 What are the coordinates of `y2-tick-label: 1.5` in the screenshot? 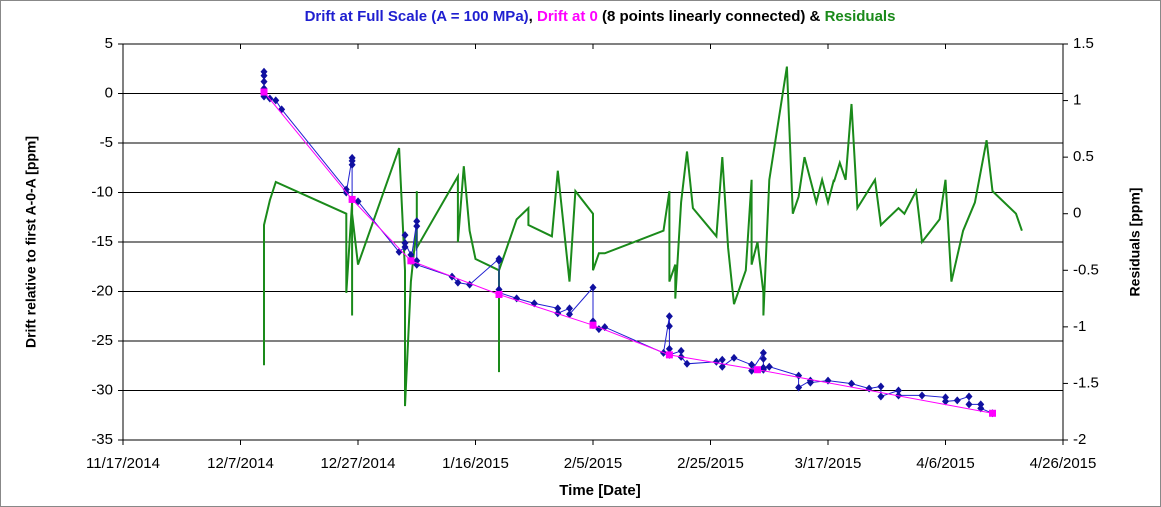 It's located at (1083, 43).